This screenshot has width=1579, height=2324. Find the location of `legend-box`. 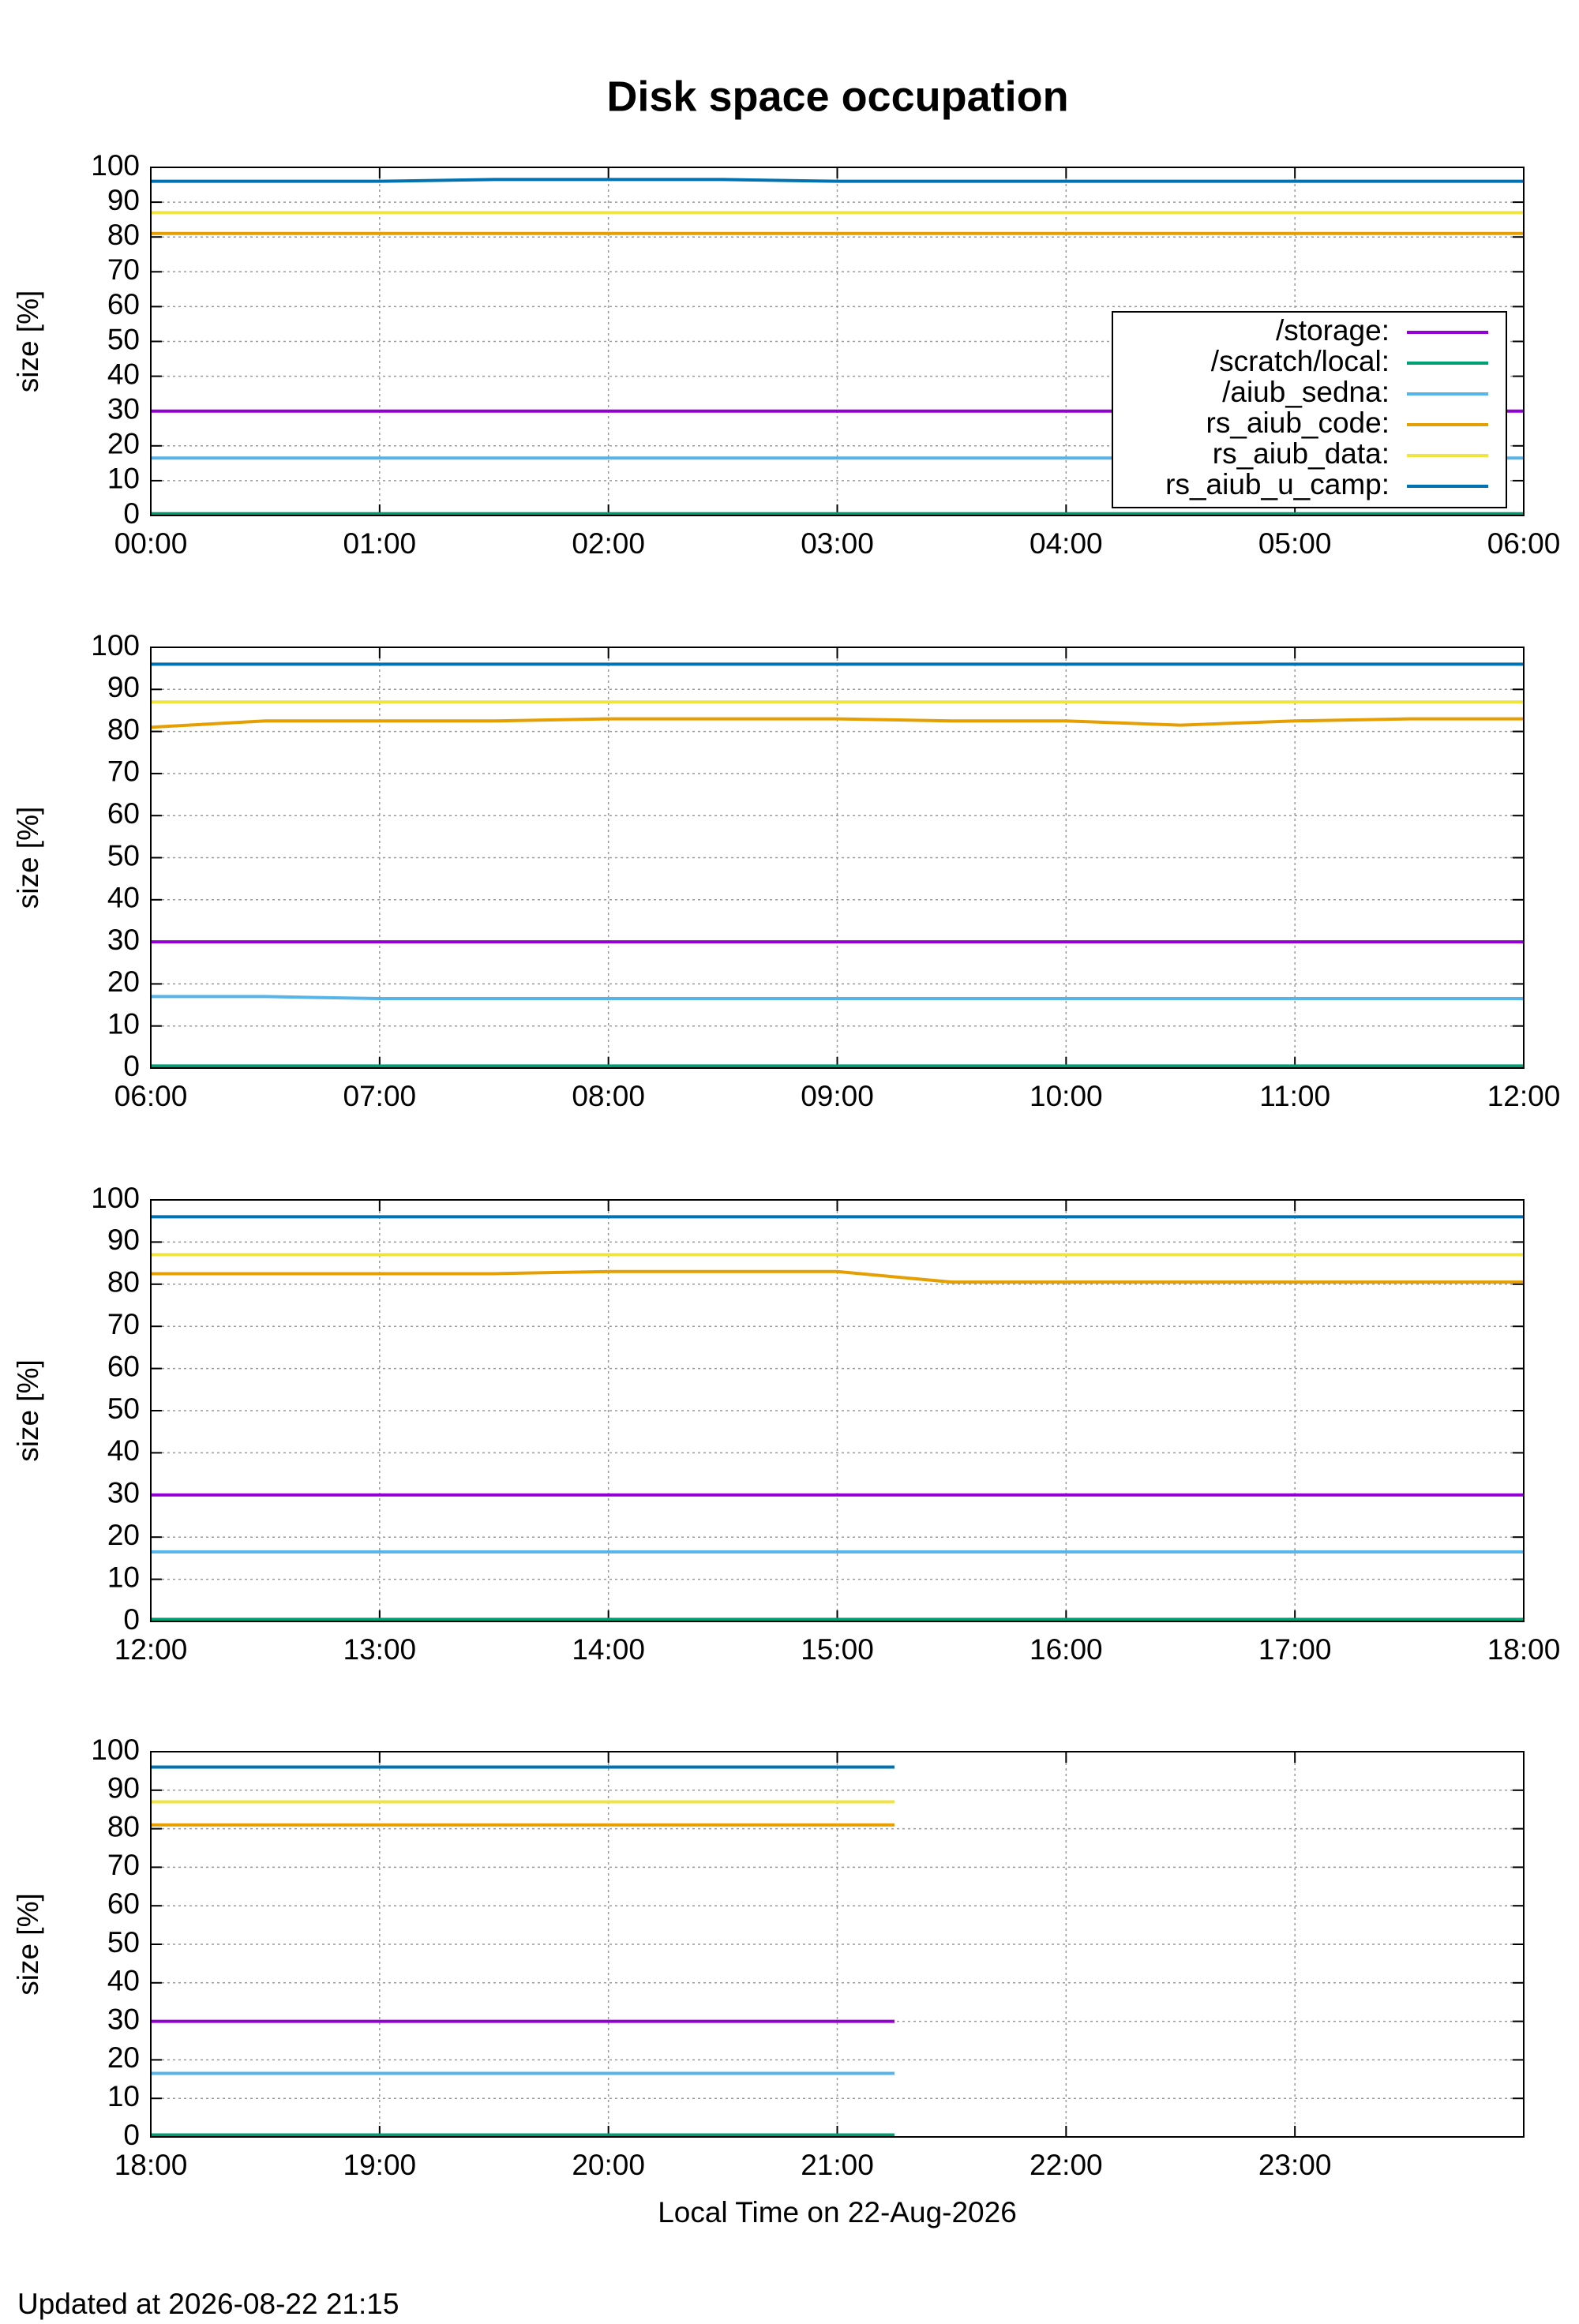

legend-box is located at coordinates (1309, 409).